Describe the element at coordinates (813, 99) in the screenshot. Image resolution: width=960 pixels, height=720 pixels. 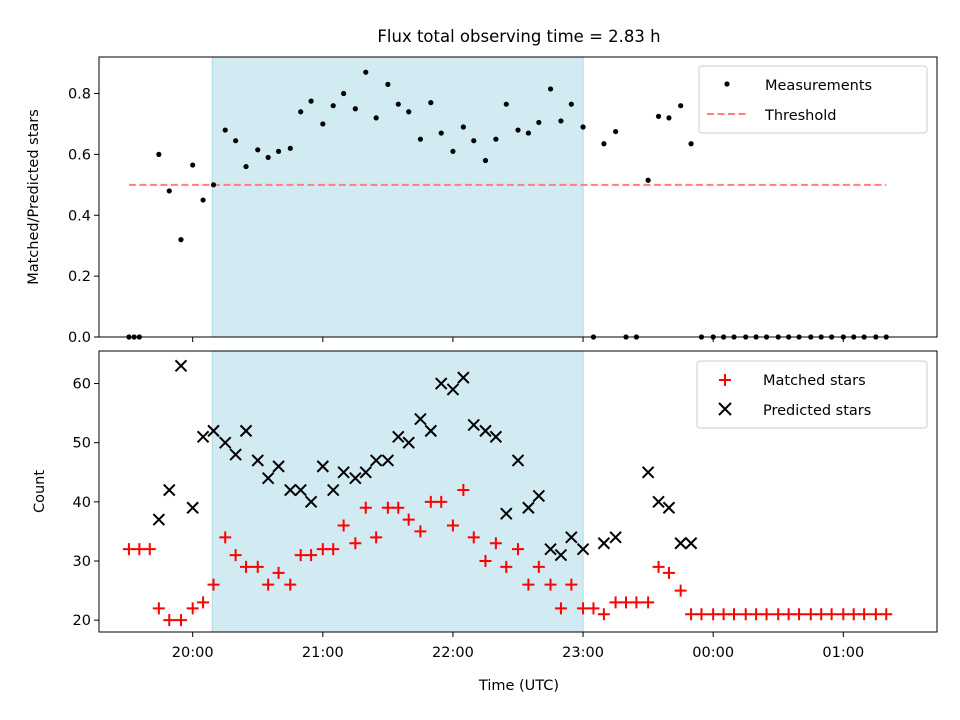
I see `legend: Measurements Threshold` at that location.